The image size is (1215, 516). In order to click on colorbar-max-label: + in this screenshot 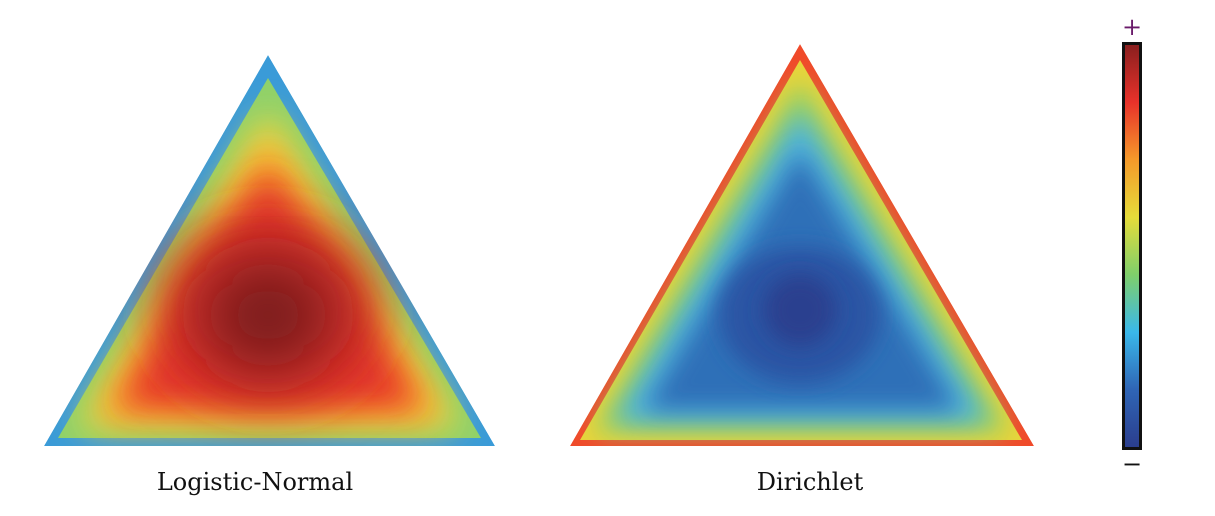, I will do `click(1132, 27)`.